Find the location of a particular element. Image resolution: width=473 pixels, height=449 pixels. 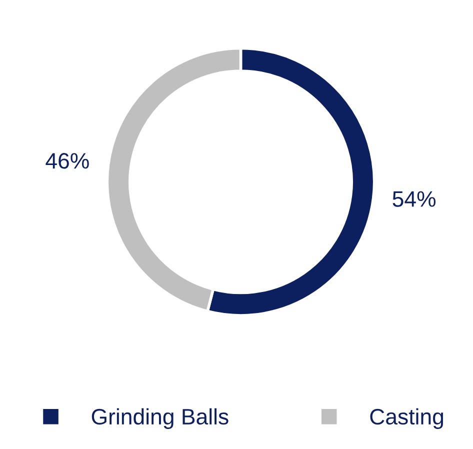

legend-label: Casting is located at coordinates (407, 418).